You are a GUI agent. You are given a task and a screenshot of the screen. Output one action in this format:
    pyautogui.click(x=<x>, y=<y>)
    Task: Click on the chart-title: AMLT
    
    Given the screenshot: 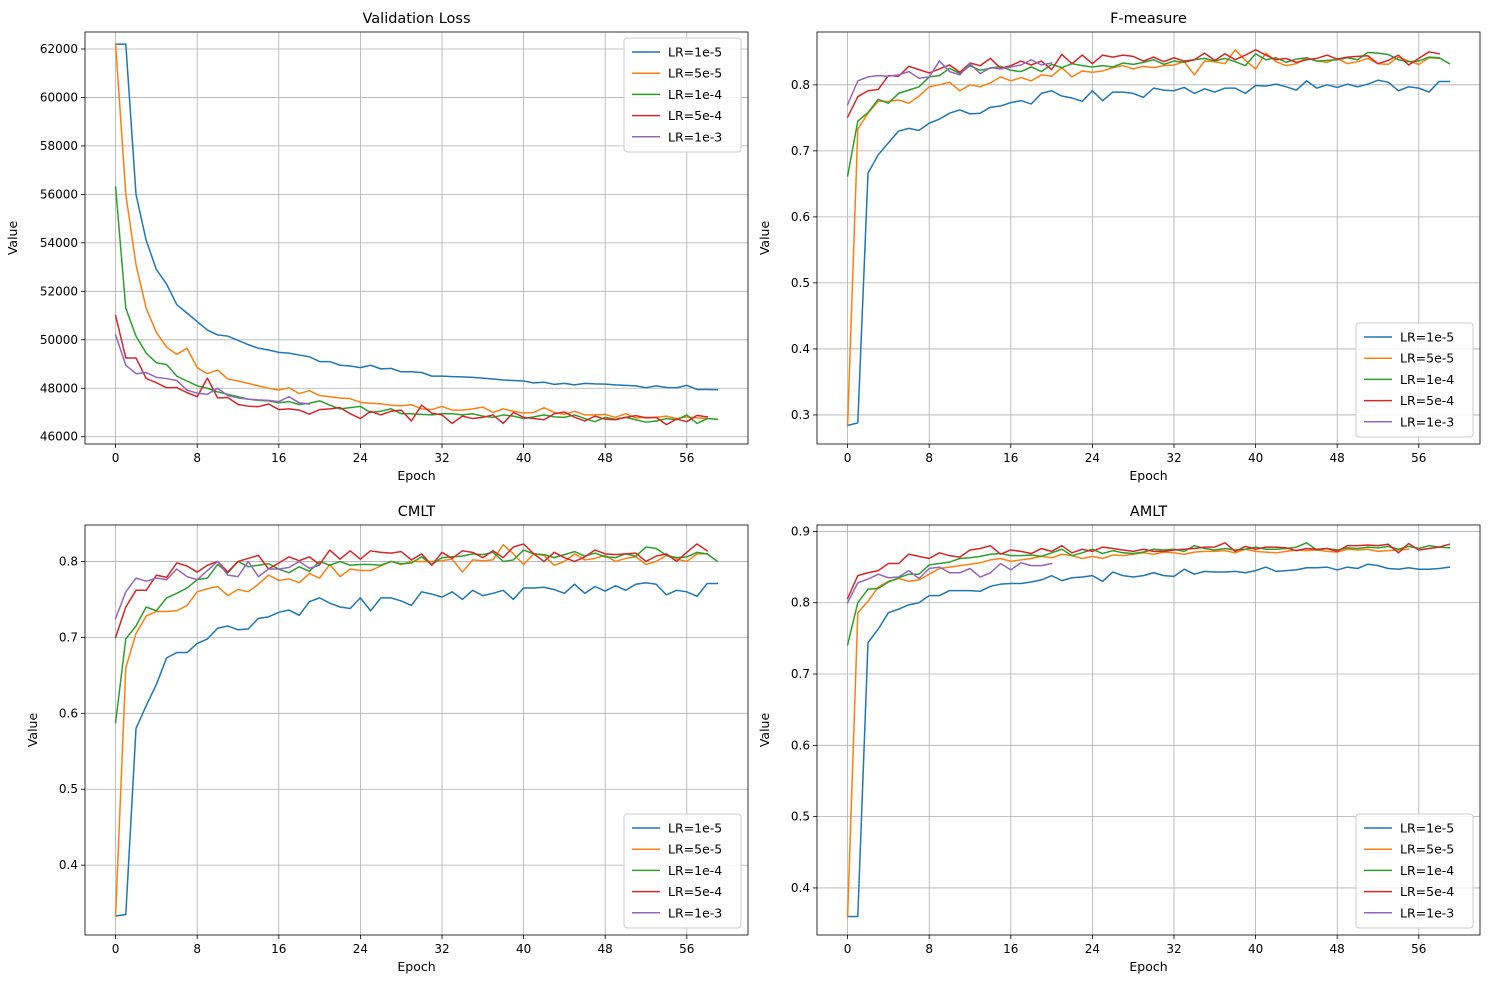 What is the action you would take?
    pyautogui.click(x=1149, y=512)
    